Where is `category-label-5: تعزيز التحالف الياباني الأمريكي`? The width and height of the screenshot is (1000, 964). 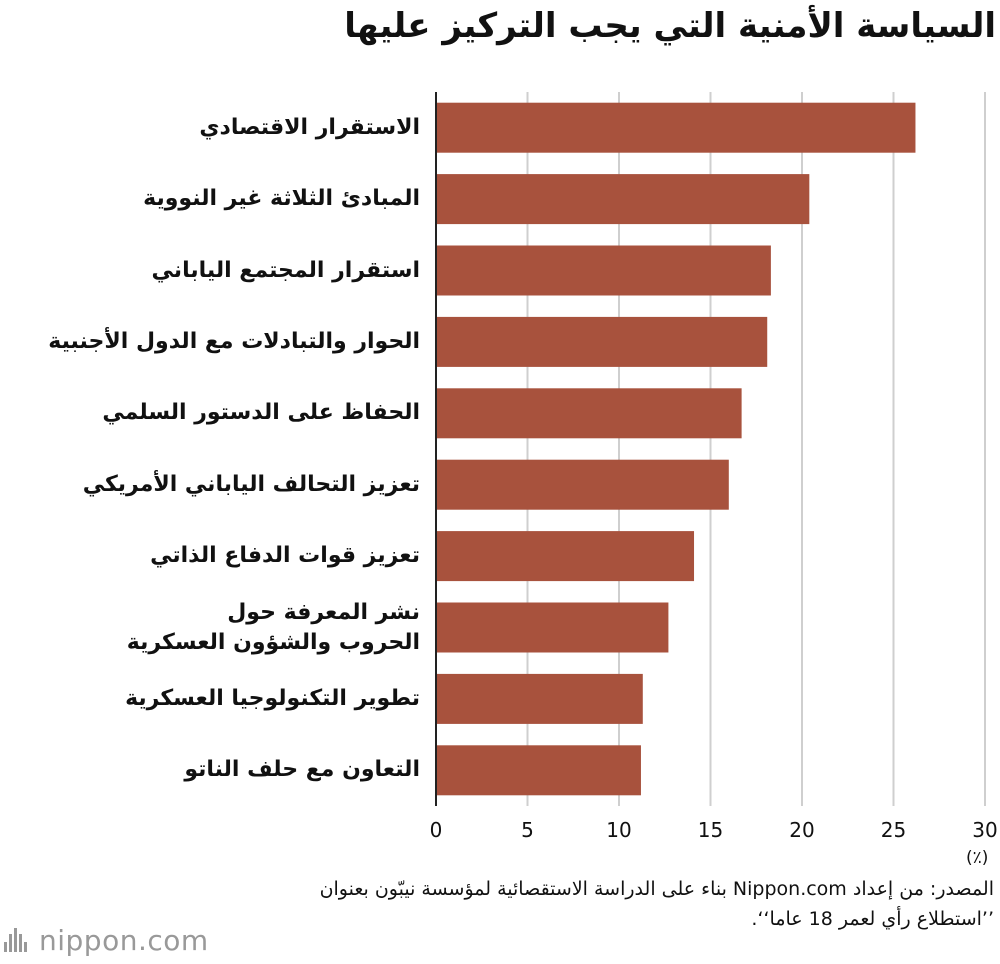 category-label-5: تعزيز التحالف الياباني الأمريكي is located at coordinates (251, 484).